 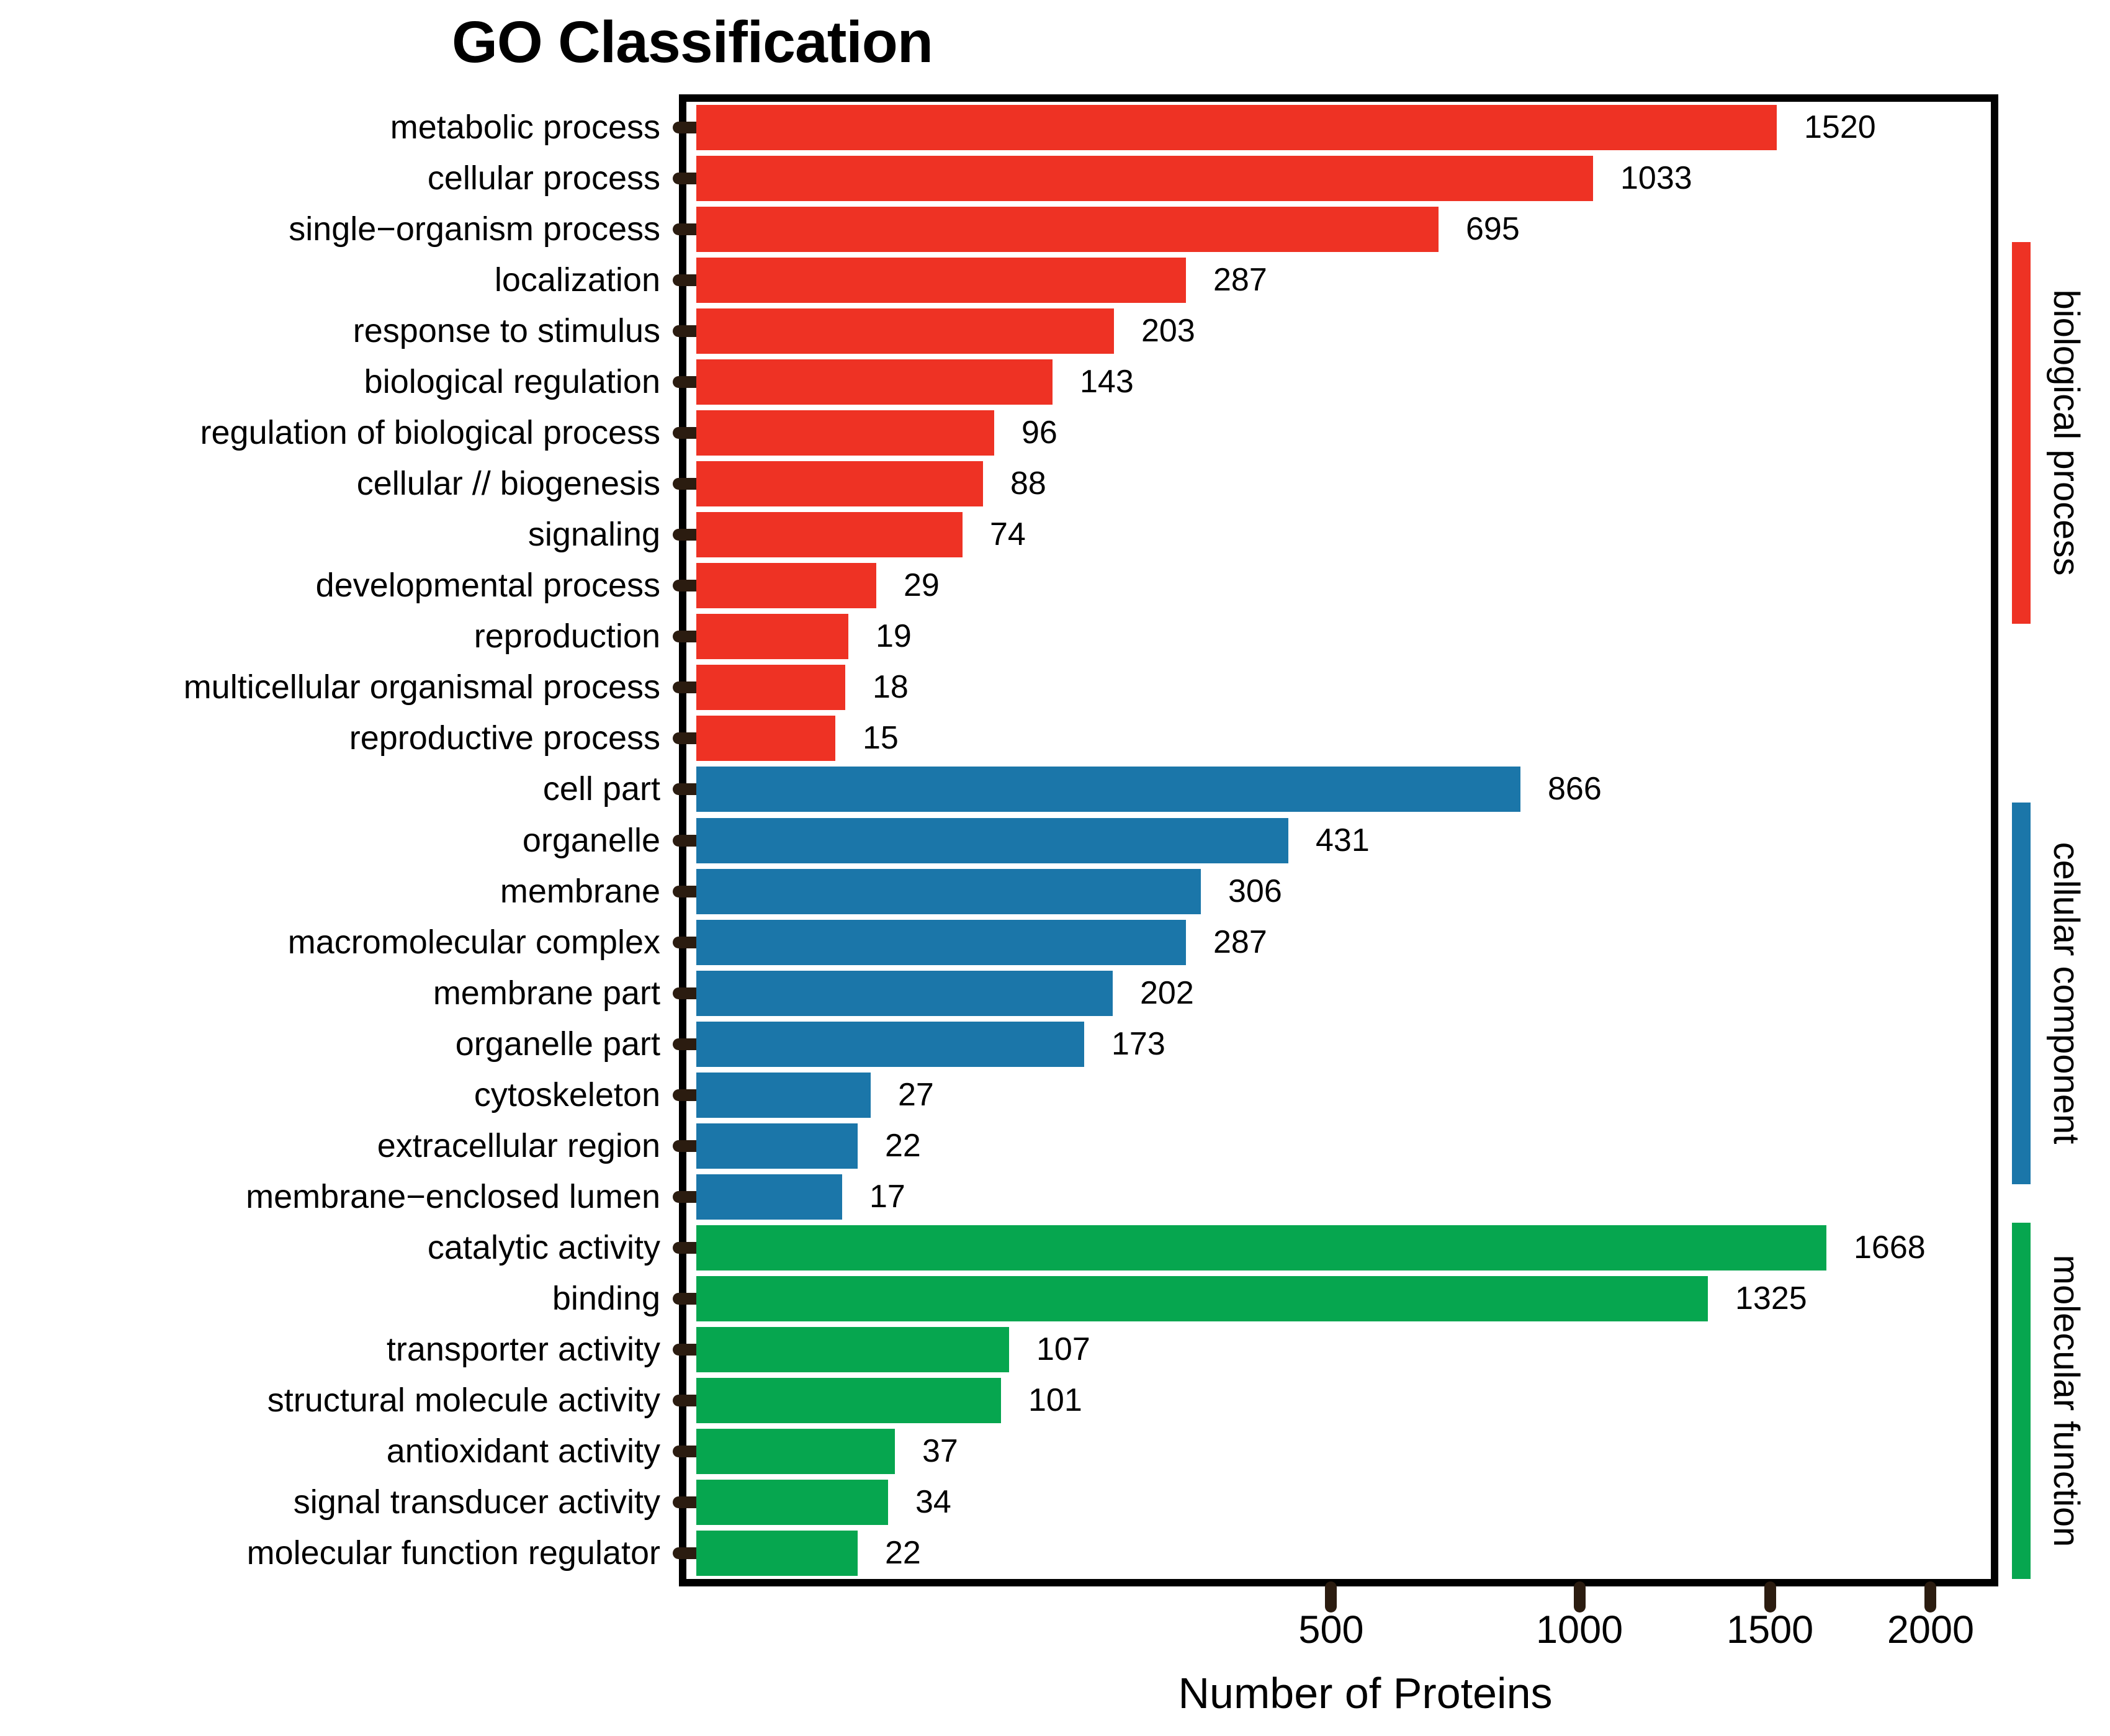 What do you see at coordinates (557, 1044) in the screenshot?
I see `category-label: organelle part` at bounding box center [557, 1044].